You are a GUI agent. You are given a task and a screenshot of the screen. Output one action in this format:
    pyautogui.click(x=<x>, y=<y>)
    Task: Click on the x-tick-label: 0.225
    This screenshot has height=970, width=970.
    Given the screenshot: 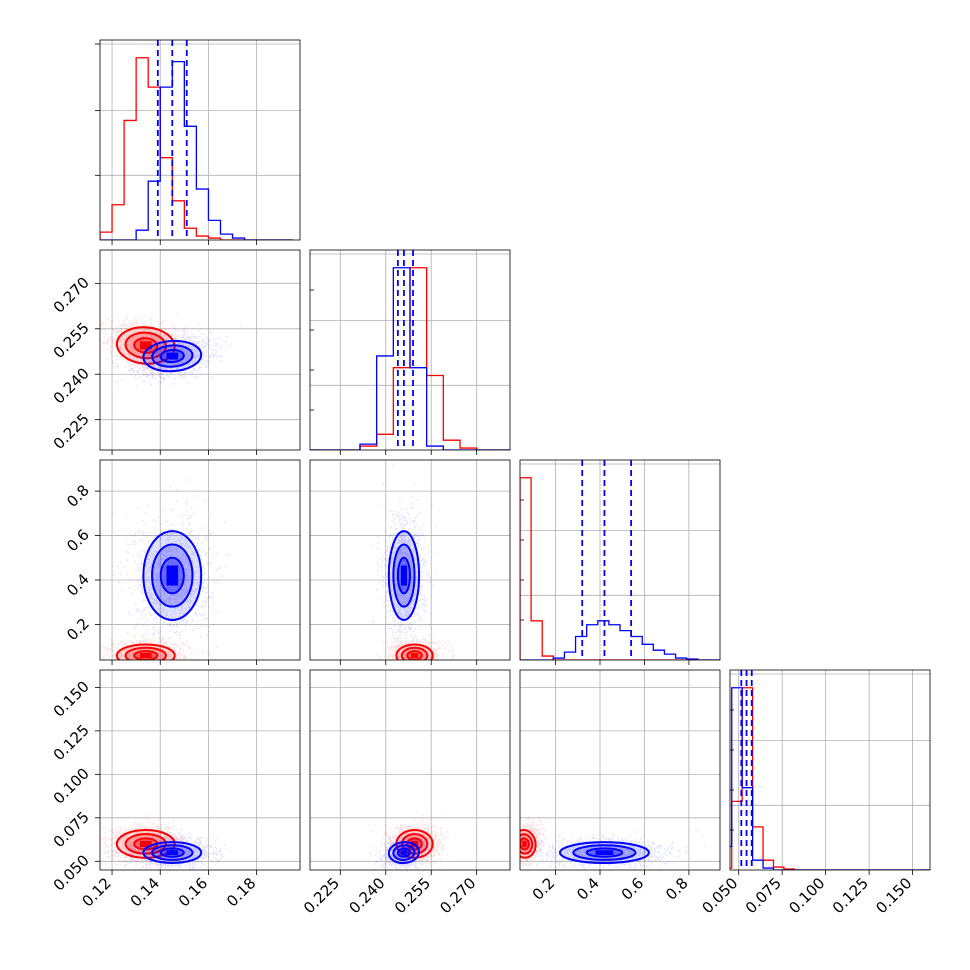 What is the action you would take?
    pyautogui.click(x=321, y=895)
    